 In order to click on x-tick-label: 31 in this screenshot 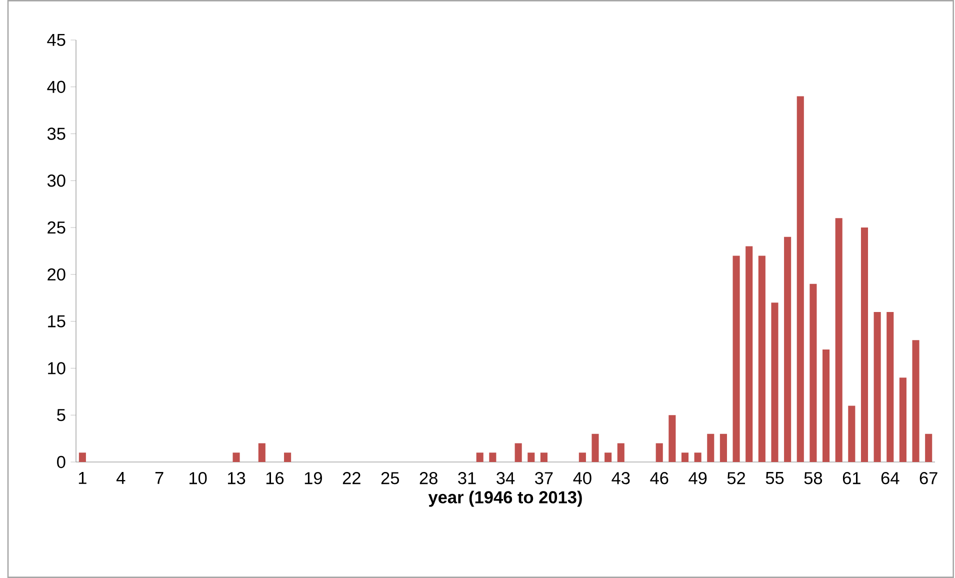, I will do `click(467, 478)`.